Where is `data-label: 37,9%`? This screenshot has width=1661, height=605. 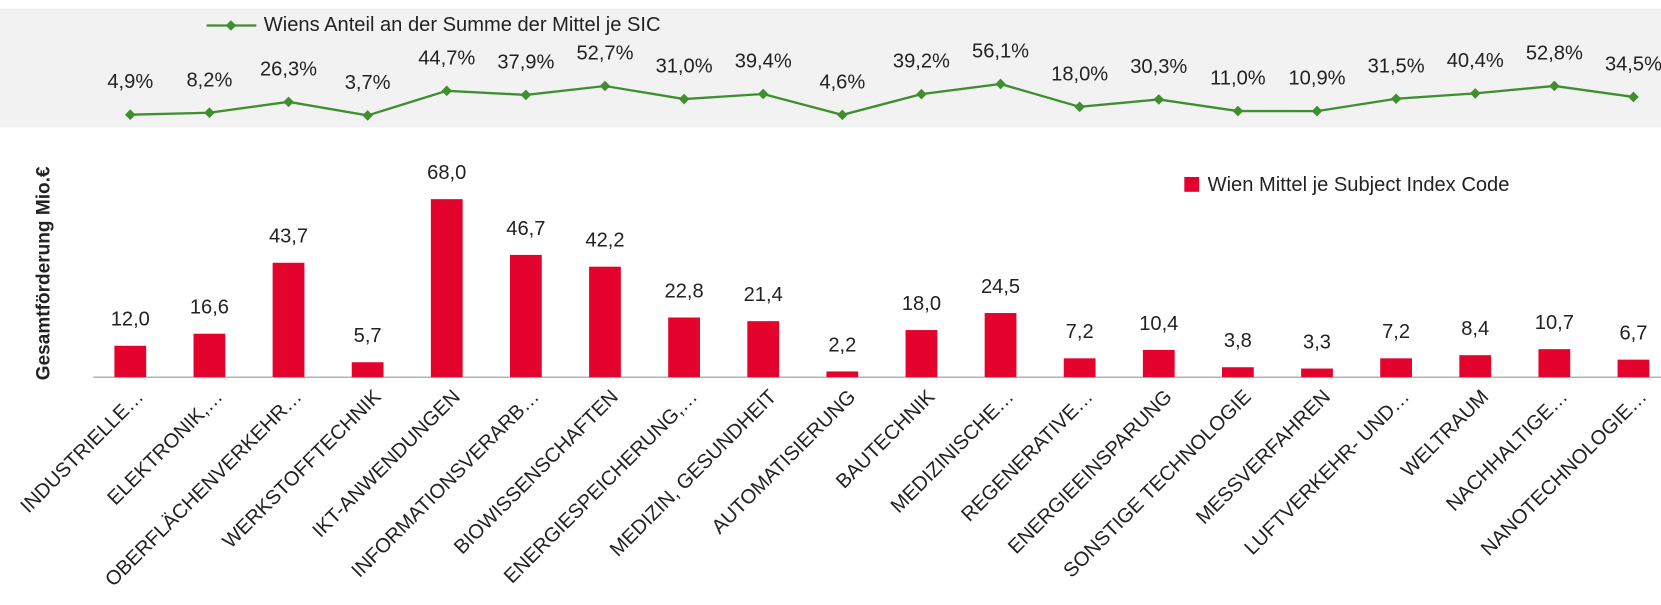 data-label: 37,9% is located at coordinates (525, 62).